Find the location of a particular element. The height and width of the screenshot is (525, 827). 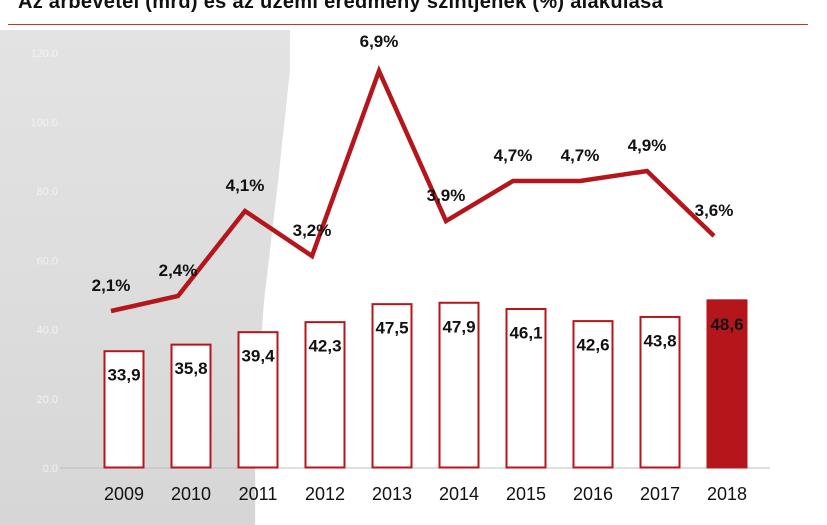

line-label-2016: 4,7% is located at coordinates (580, 155).